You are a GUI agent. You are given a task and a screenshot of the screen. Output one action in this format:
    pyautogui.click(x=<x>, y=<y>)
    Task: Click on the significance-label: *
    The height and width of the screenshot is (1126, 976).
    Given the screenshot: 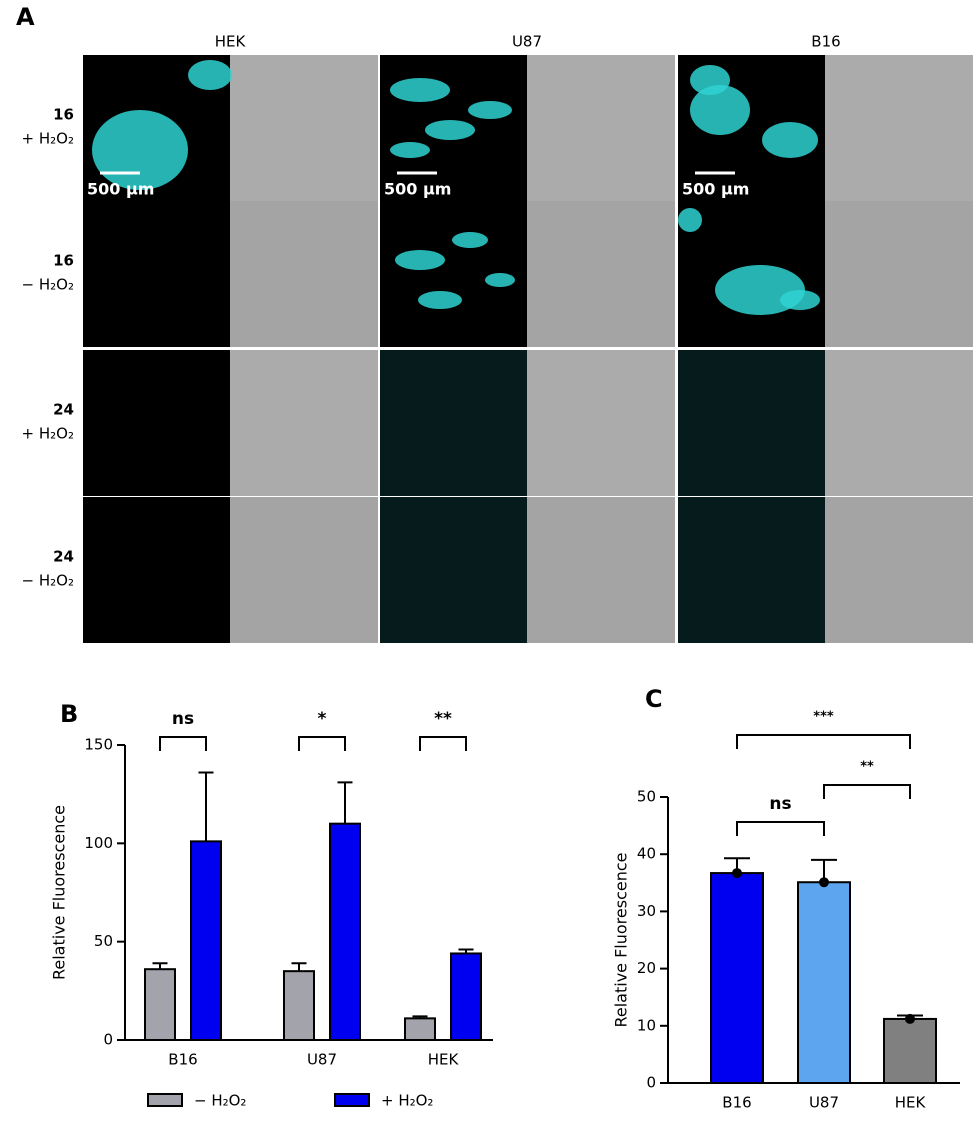 What is the action you would take?
    pyautogui.click(x=322, y=719)
    